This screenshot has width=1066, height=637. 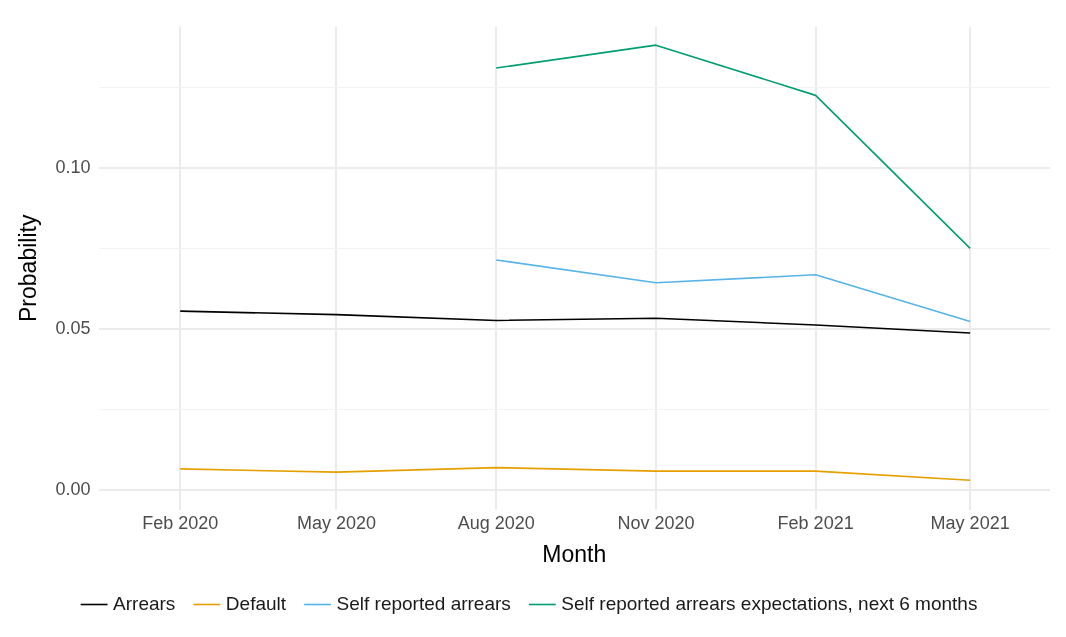 I want to click on x-tick-label: Nov 2020, so click(x=656, y=522).